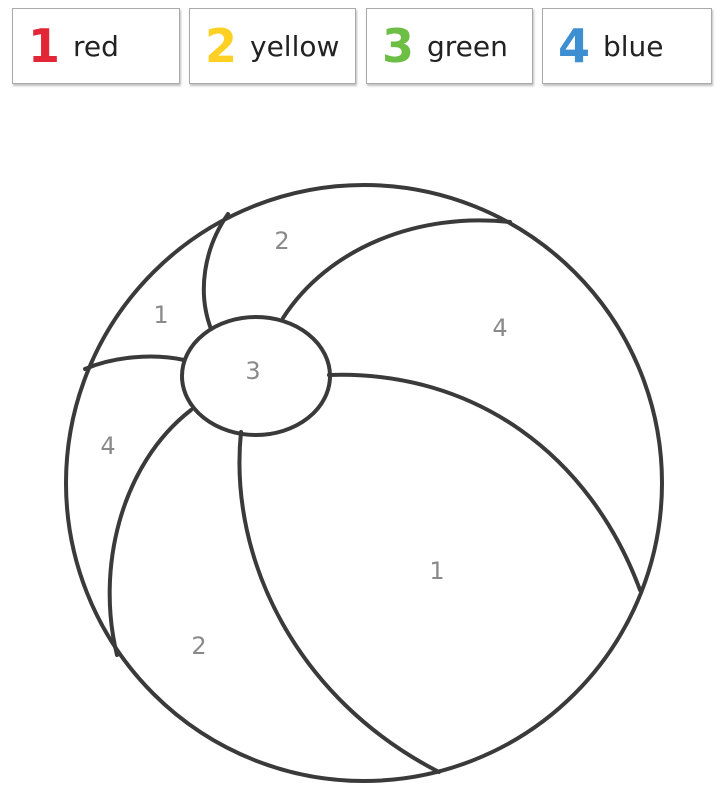 The height and width of the screenshot is (799, 724). I want to click on legend-label-red: red, so click(96, 46).